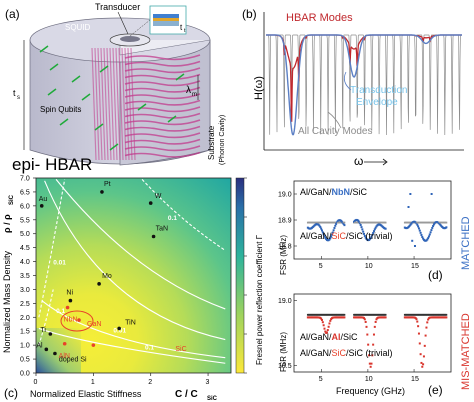 The height and width of the screenshot is (402, 474). Describe the element at coordinates (43, 199) in the screenshot. I see `material-label: Au` at that location.